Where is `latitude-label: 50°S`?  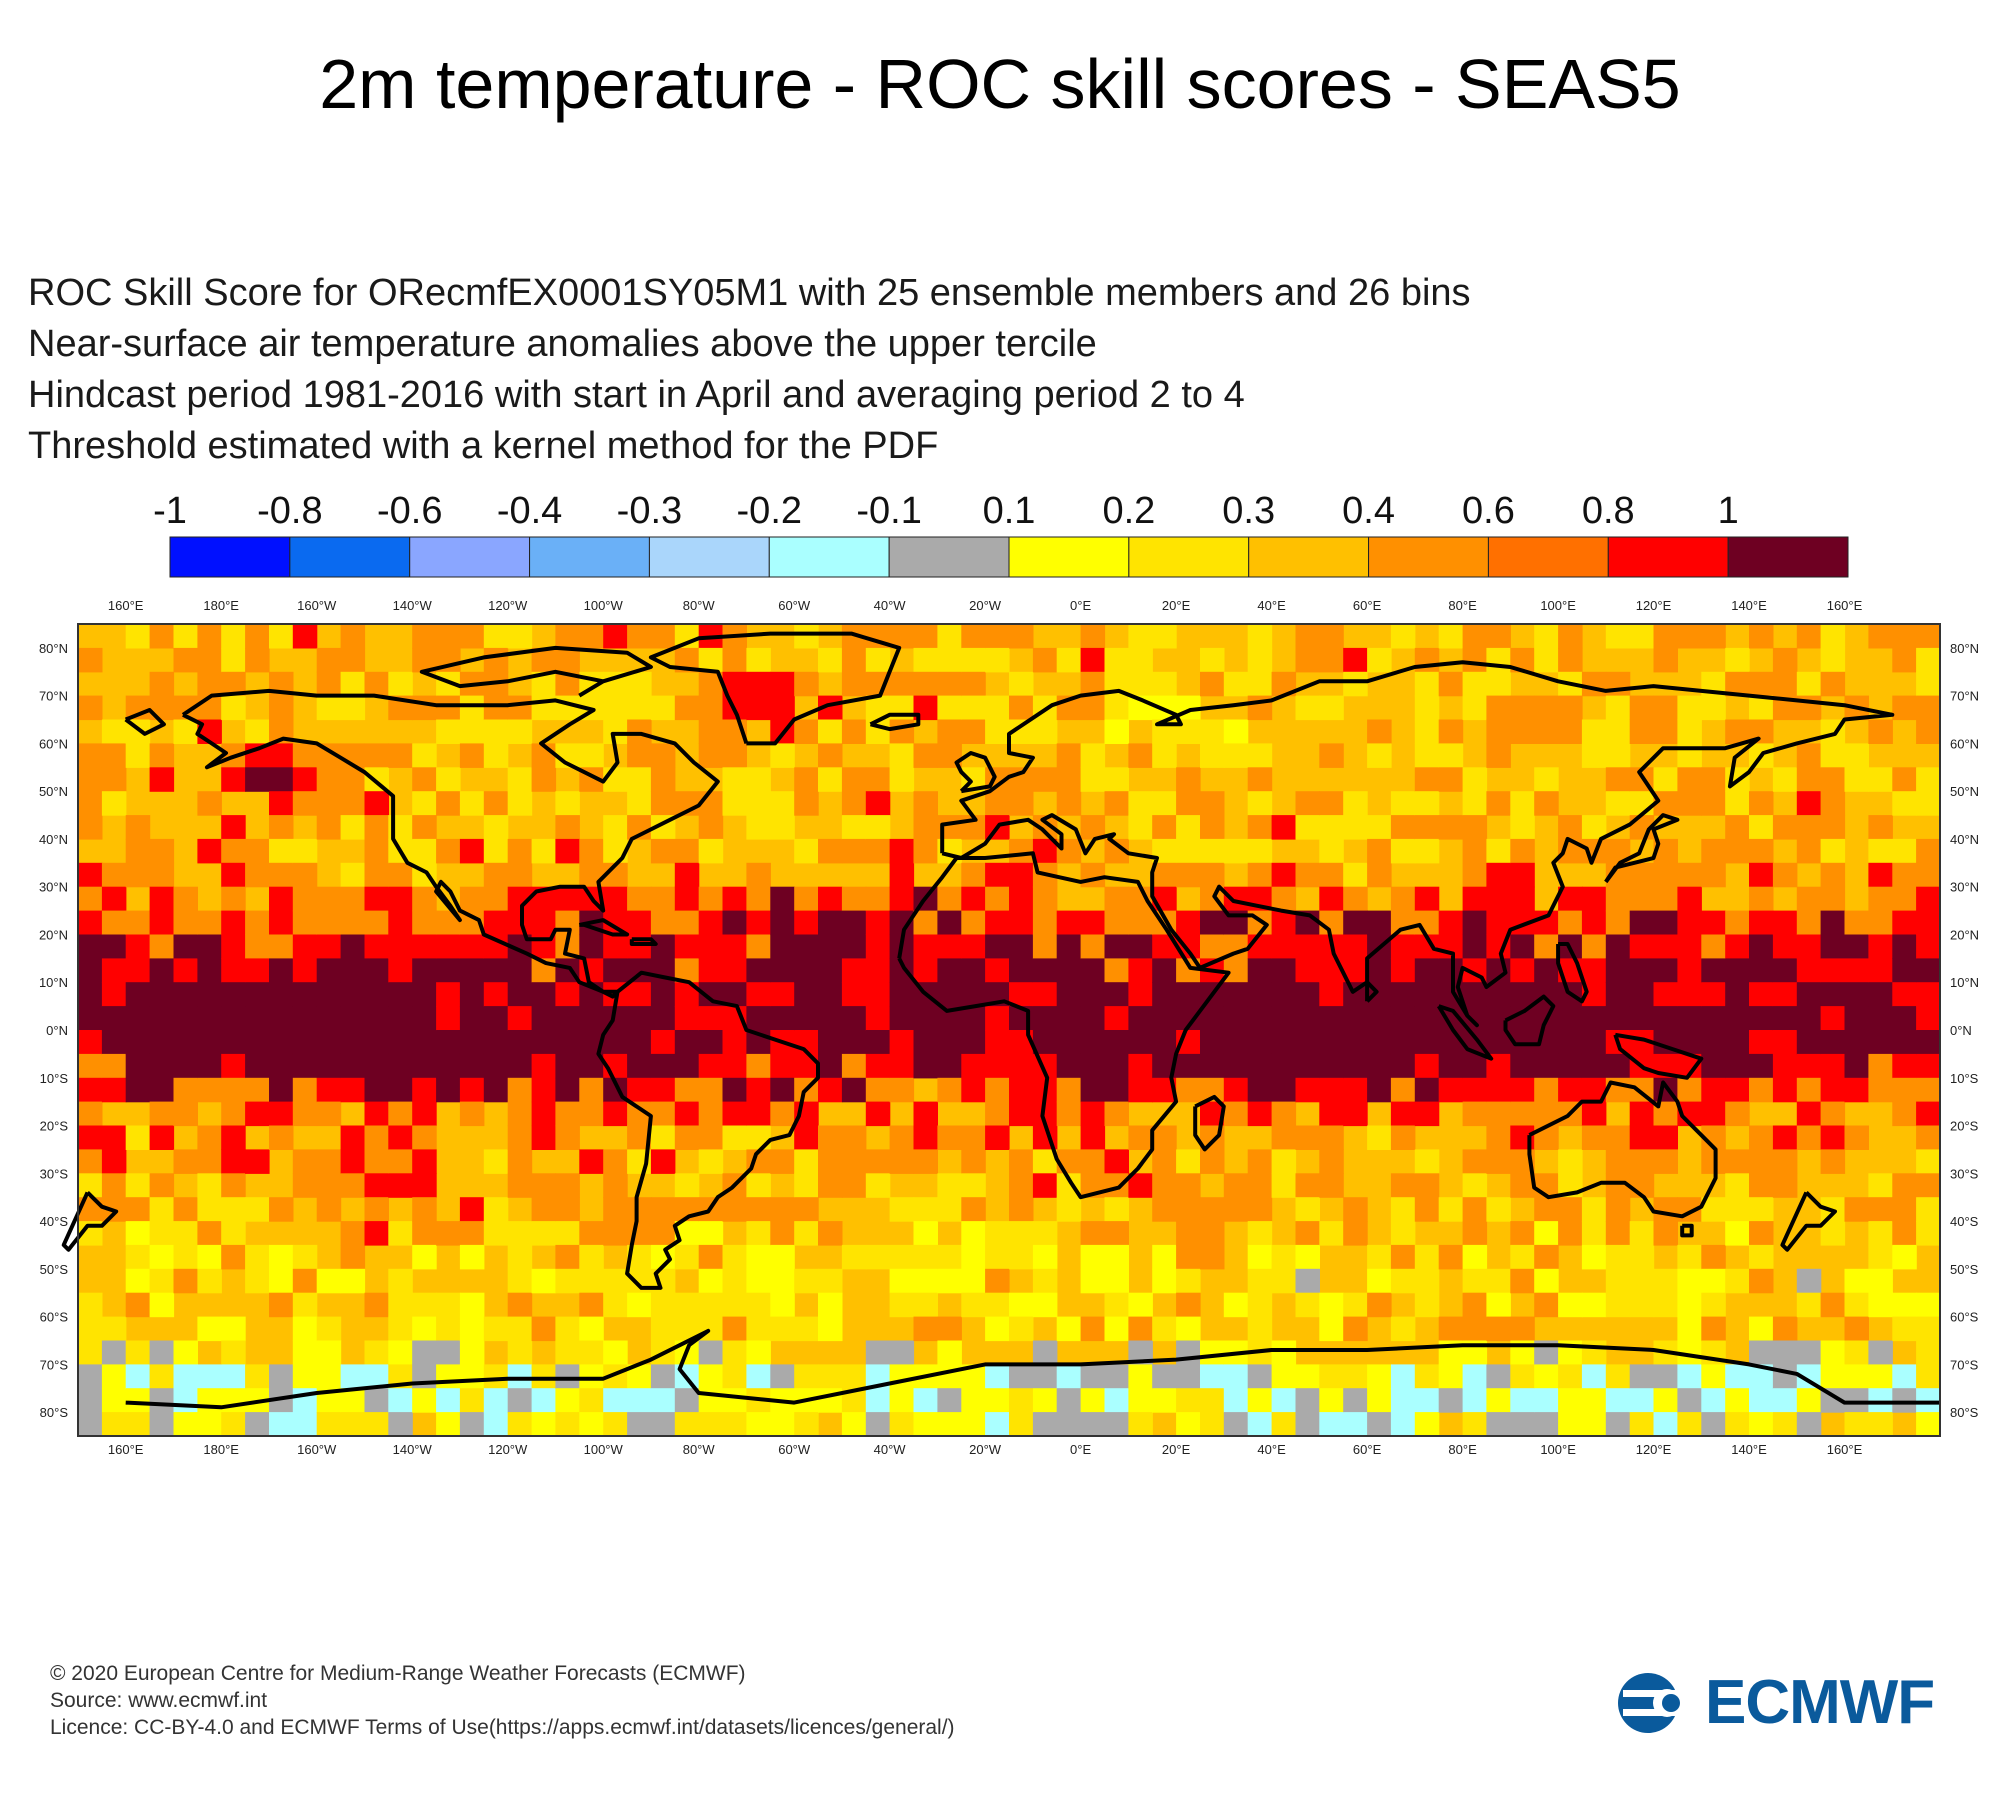
latitude-label: 50°S is located at coordinates (54, 1269).